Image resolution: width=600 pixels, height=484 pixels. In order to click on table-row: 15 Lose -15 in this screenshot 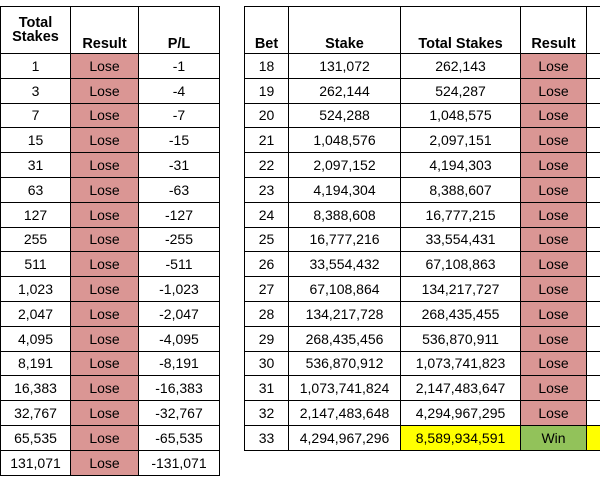, I will do `click(110, 140)`.